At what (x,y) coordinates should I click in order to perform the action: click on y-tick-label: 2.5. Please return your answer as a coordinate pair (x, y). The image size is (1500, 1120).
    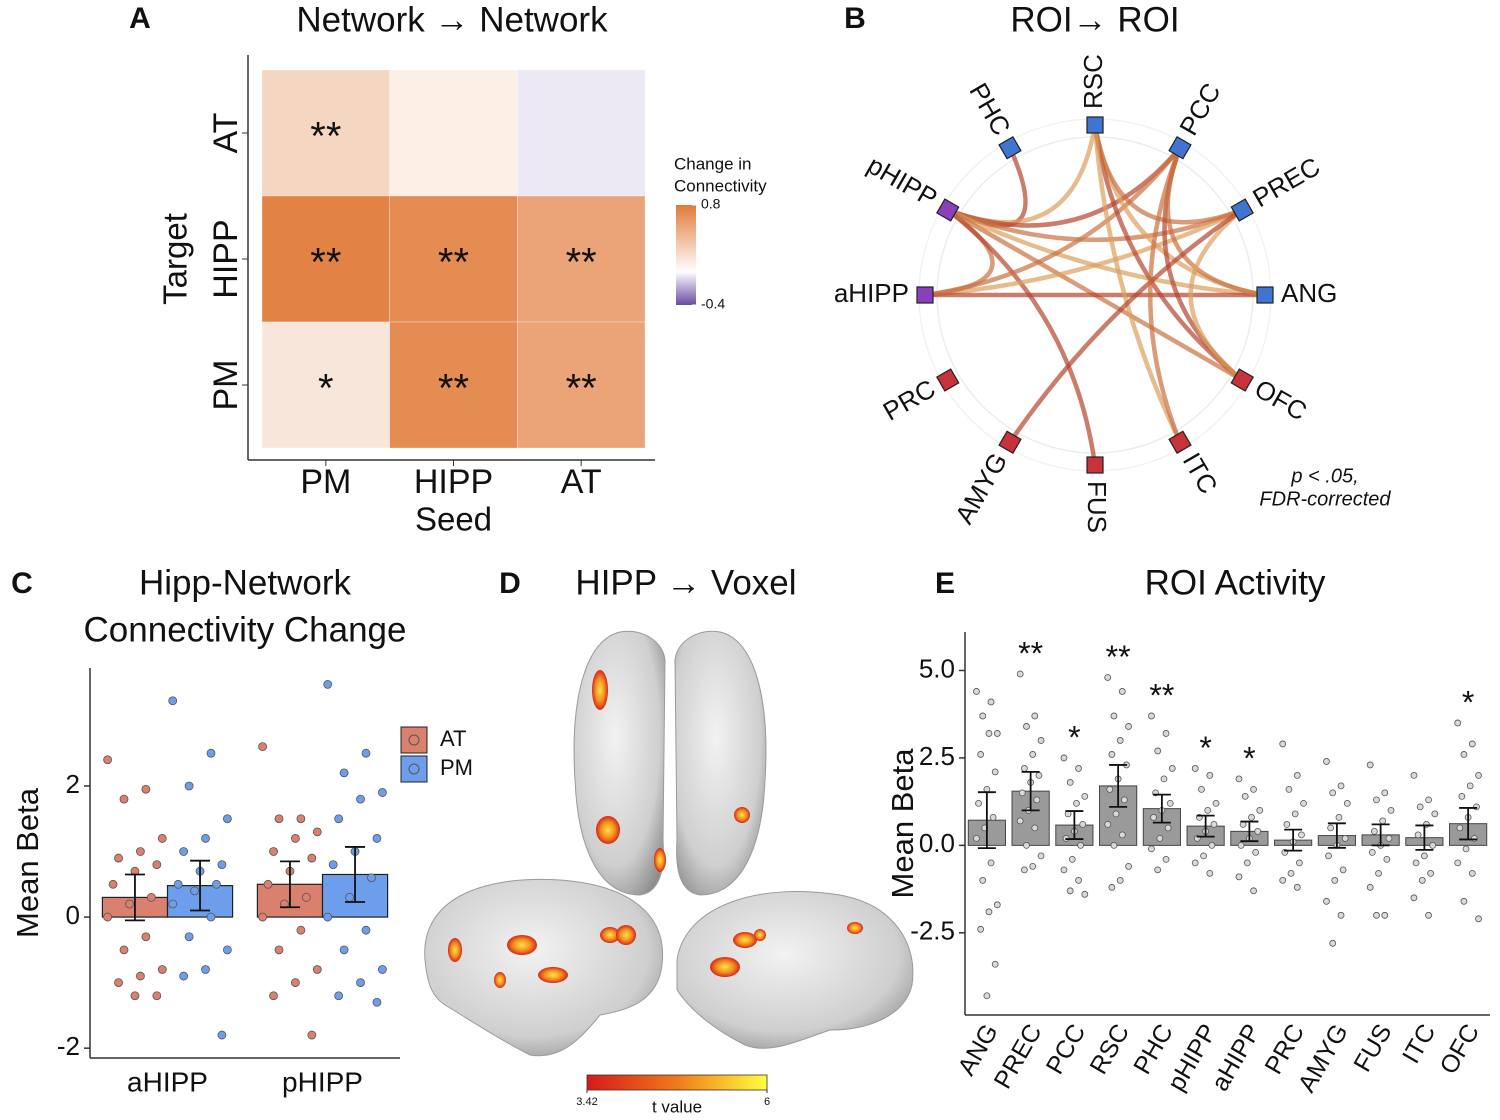
    Looking at the image, I should click on (937, 756).